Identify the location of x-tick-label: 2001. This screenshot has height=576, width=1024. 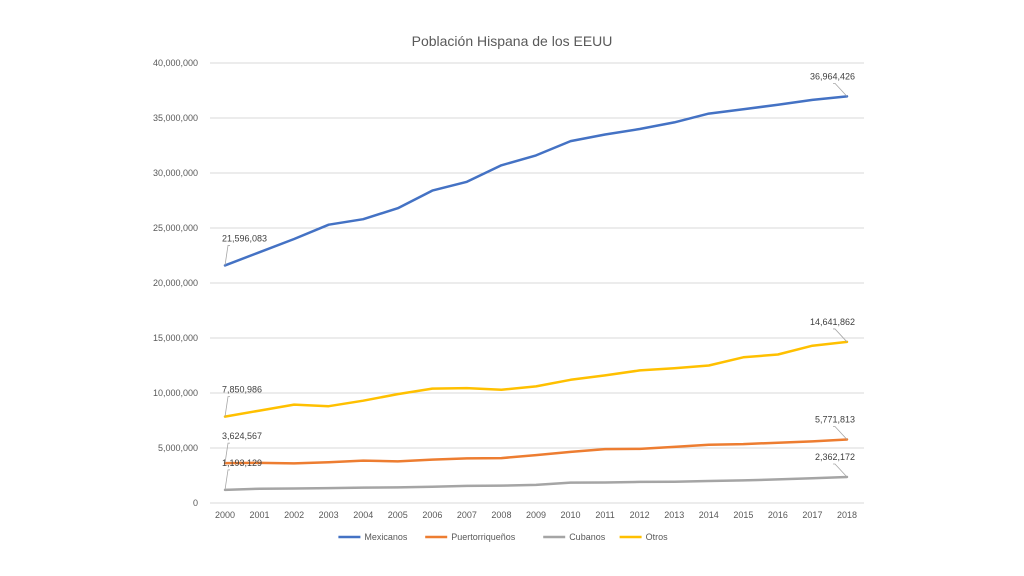
(260, 515).